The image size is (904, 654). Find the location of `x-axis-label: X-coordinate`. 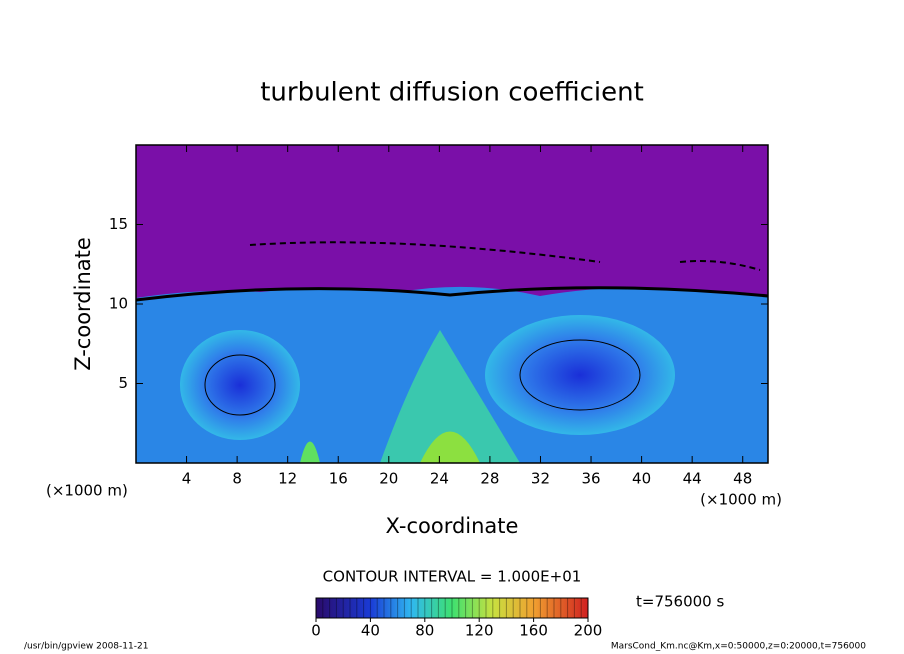

x-axis-label: X-coordinate is located at coordinates (452, 526).